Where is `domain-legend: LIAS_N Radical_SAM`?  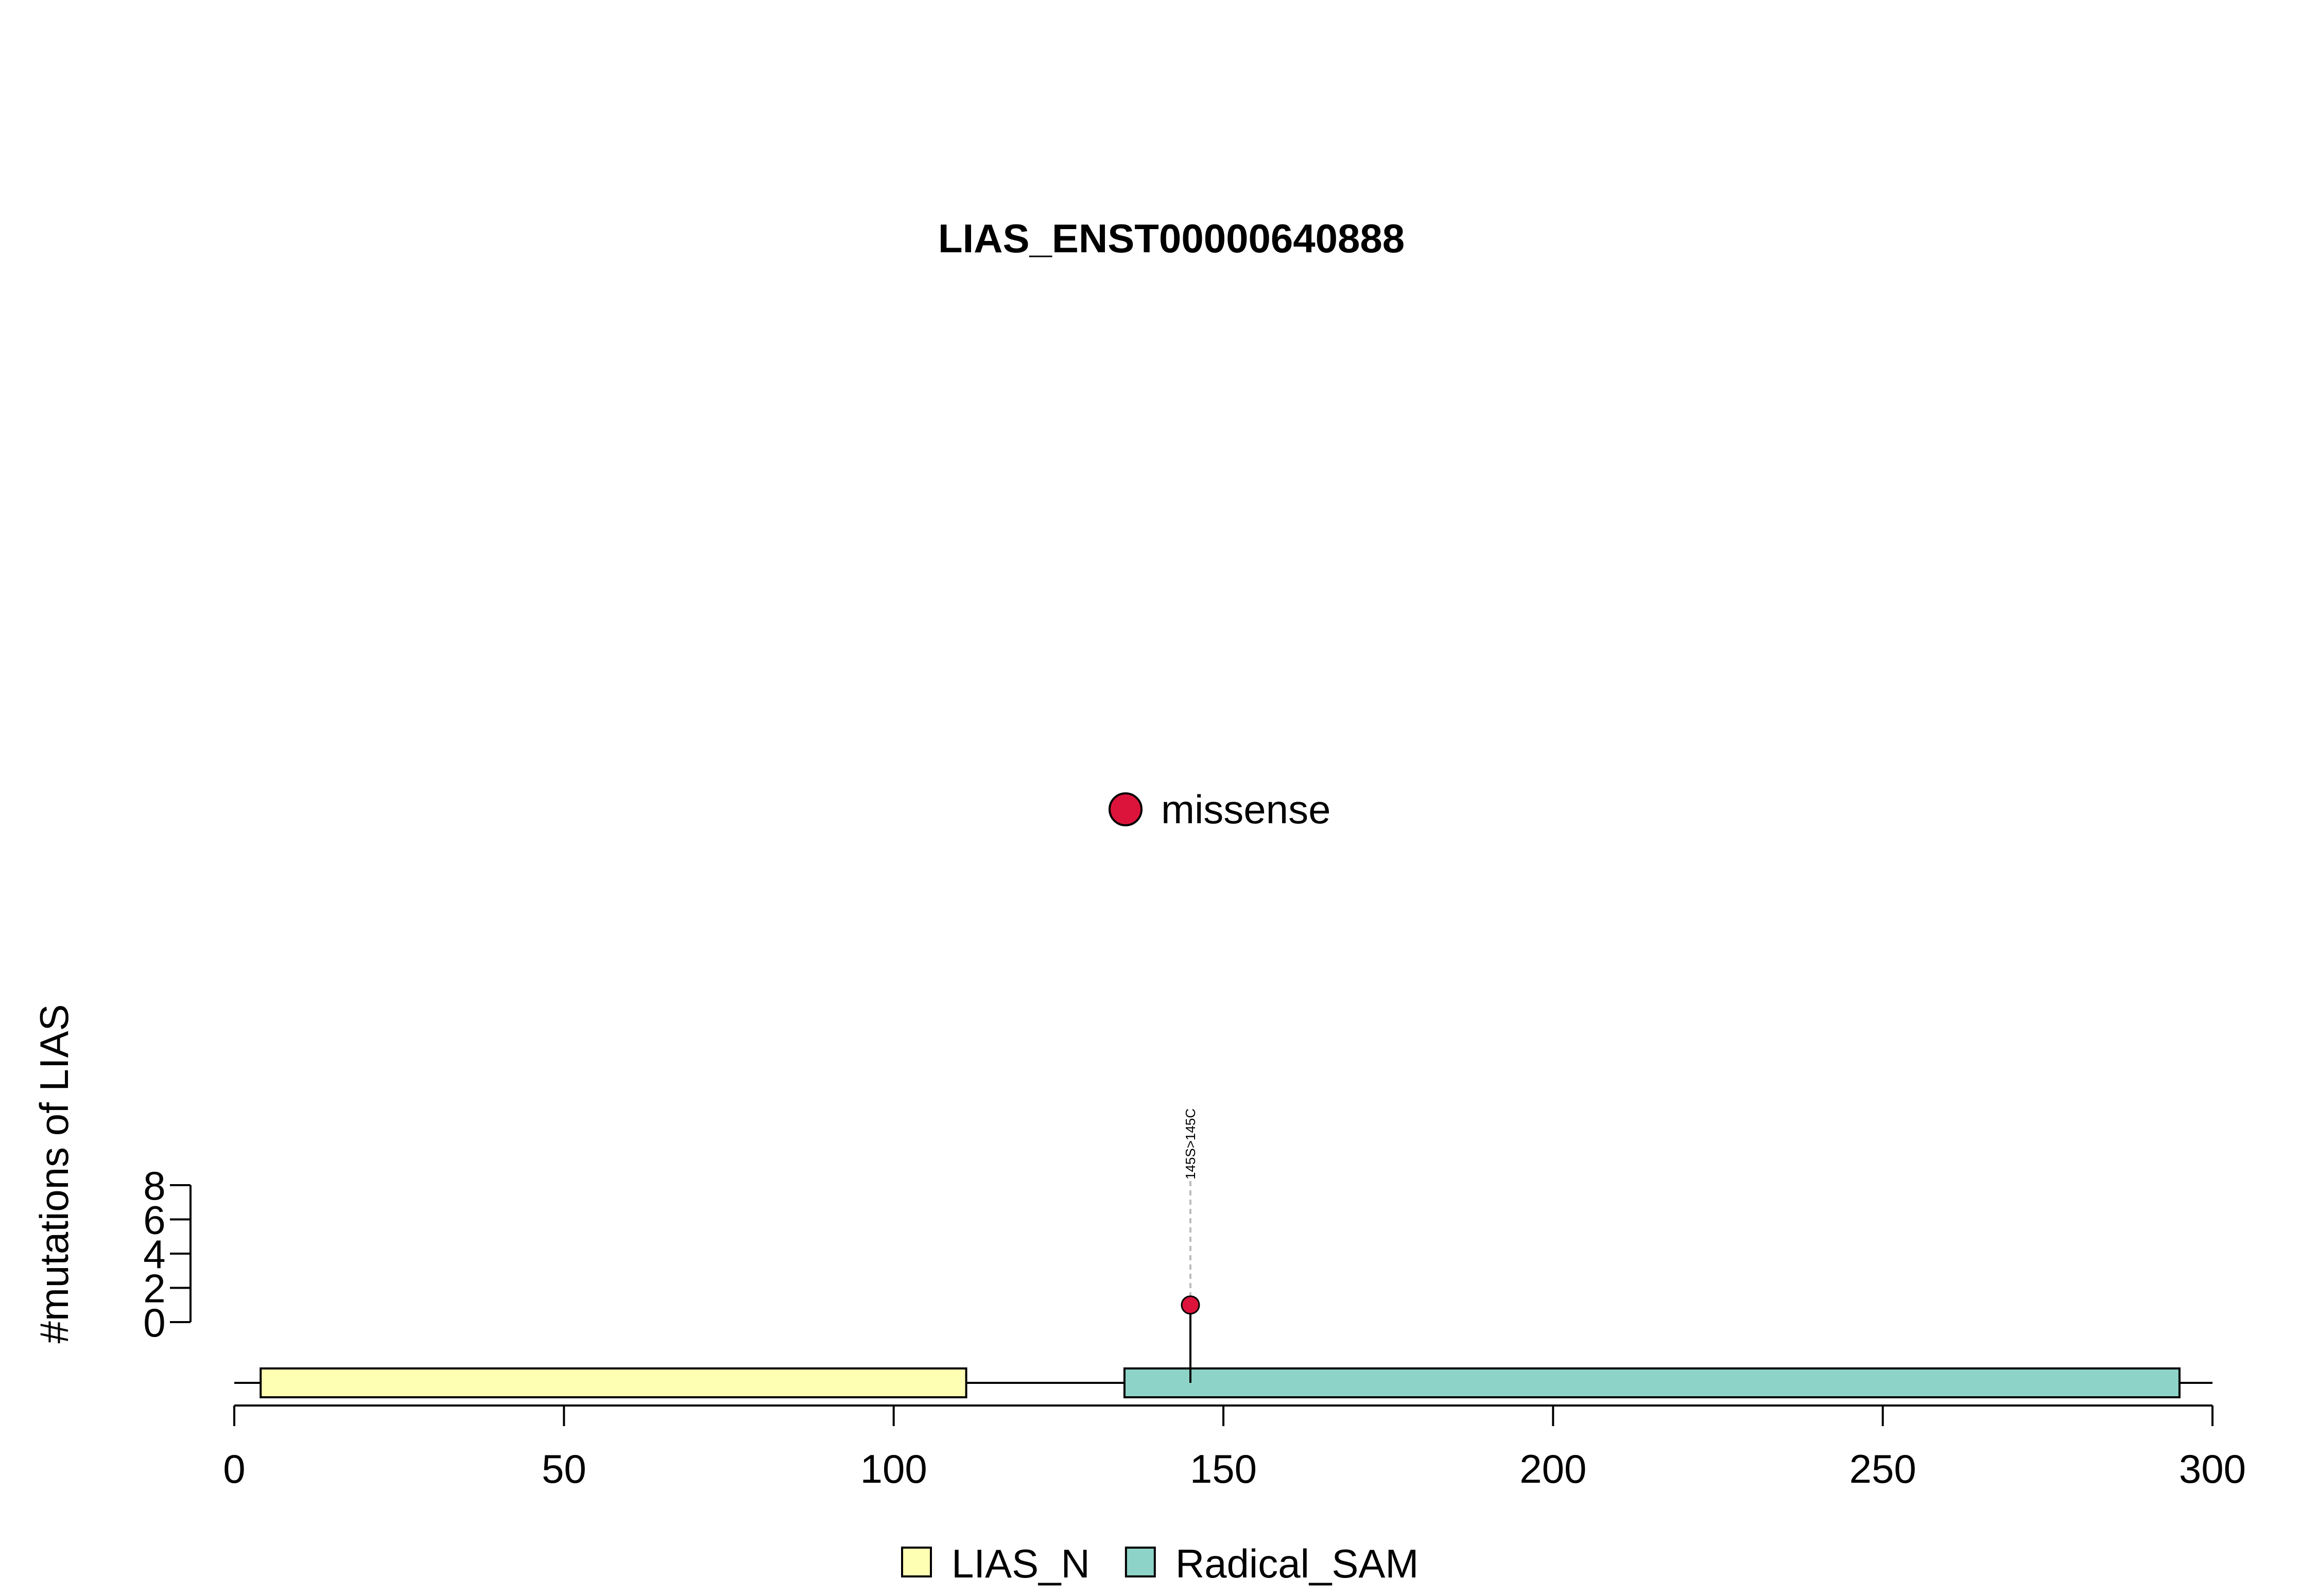 domain-legend: LIAS_N Radical_SAM is located at coordinates (1160, 1564).